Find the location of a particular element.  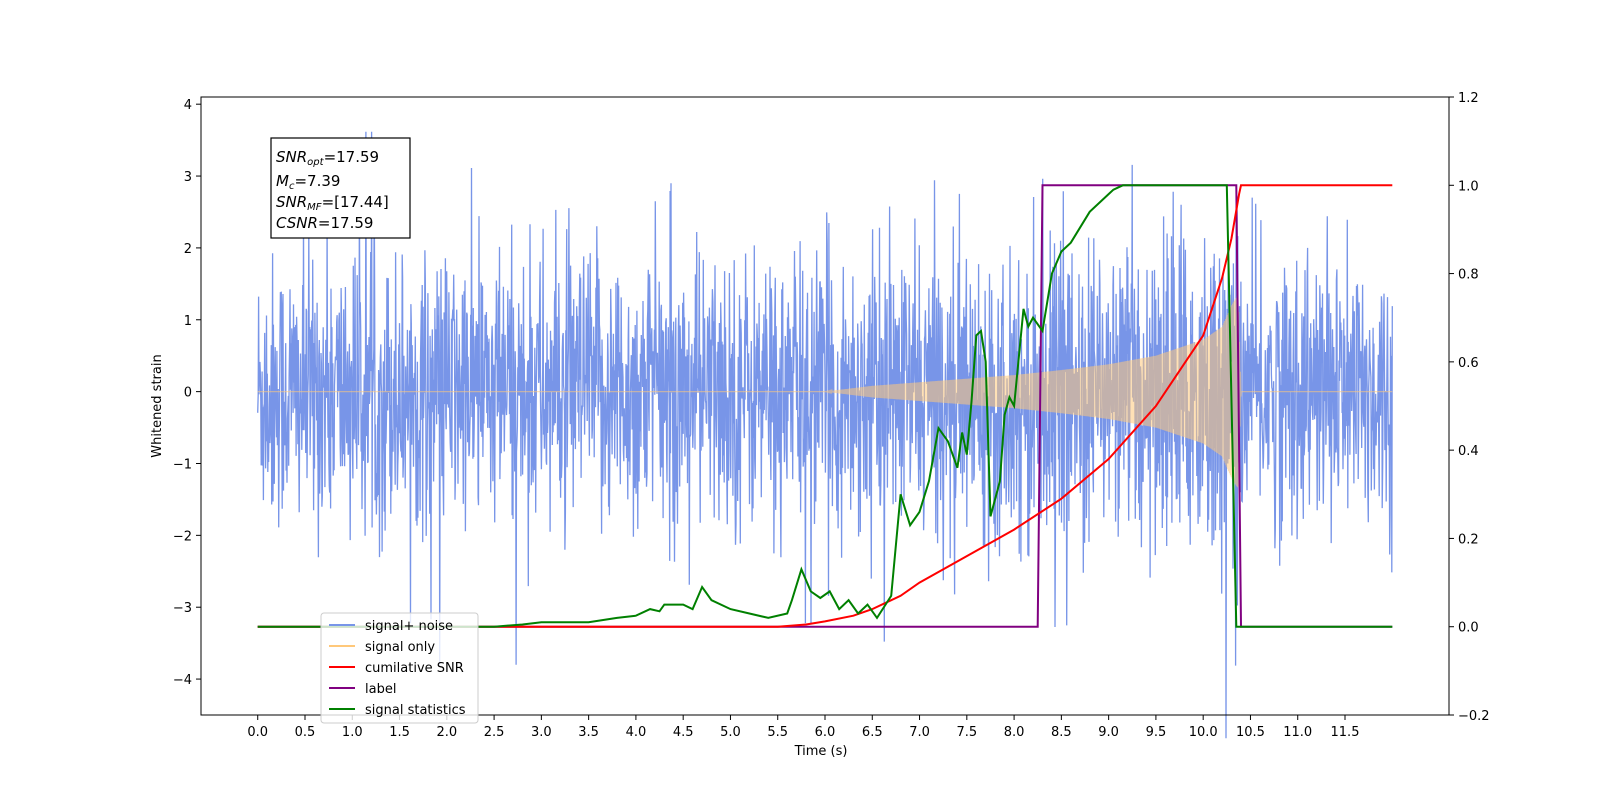

y-axis-left-label: Whitened strain is located at coordinates (157, 405).